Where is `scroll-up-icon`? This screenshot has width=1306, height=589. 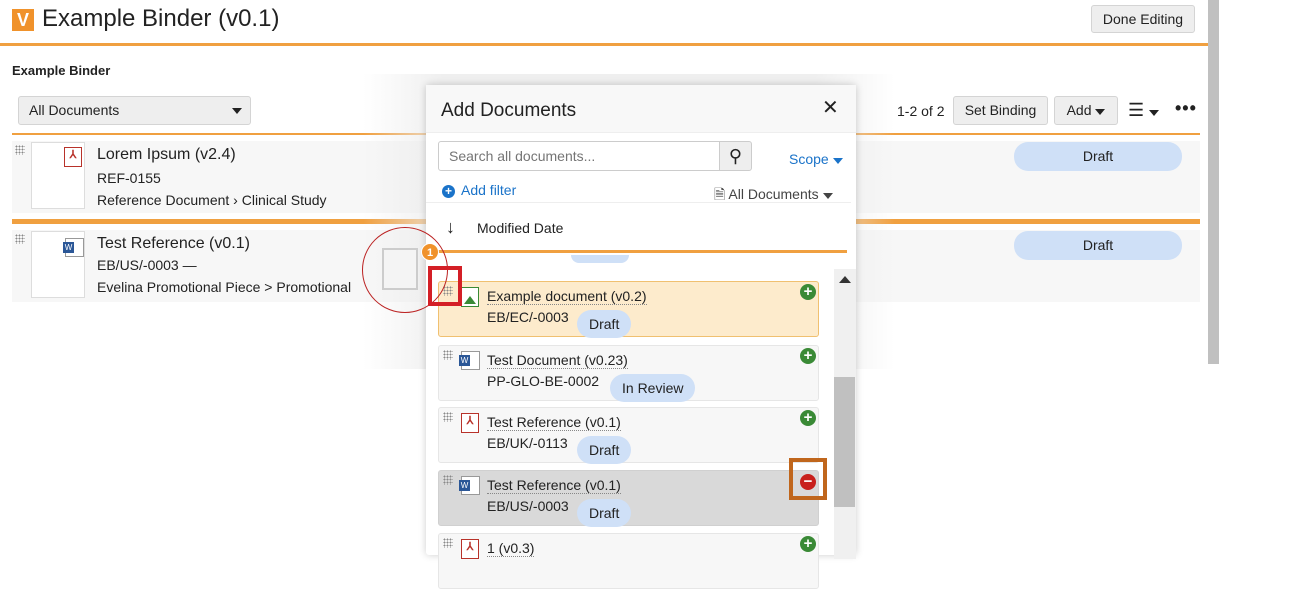 scroll-up-icon is located at coordinates (845, 279).